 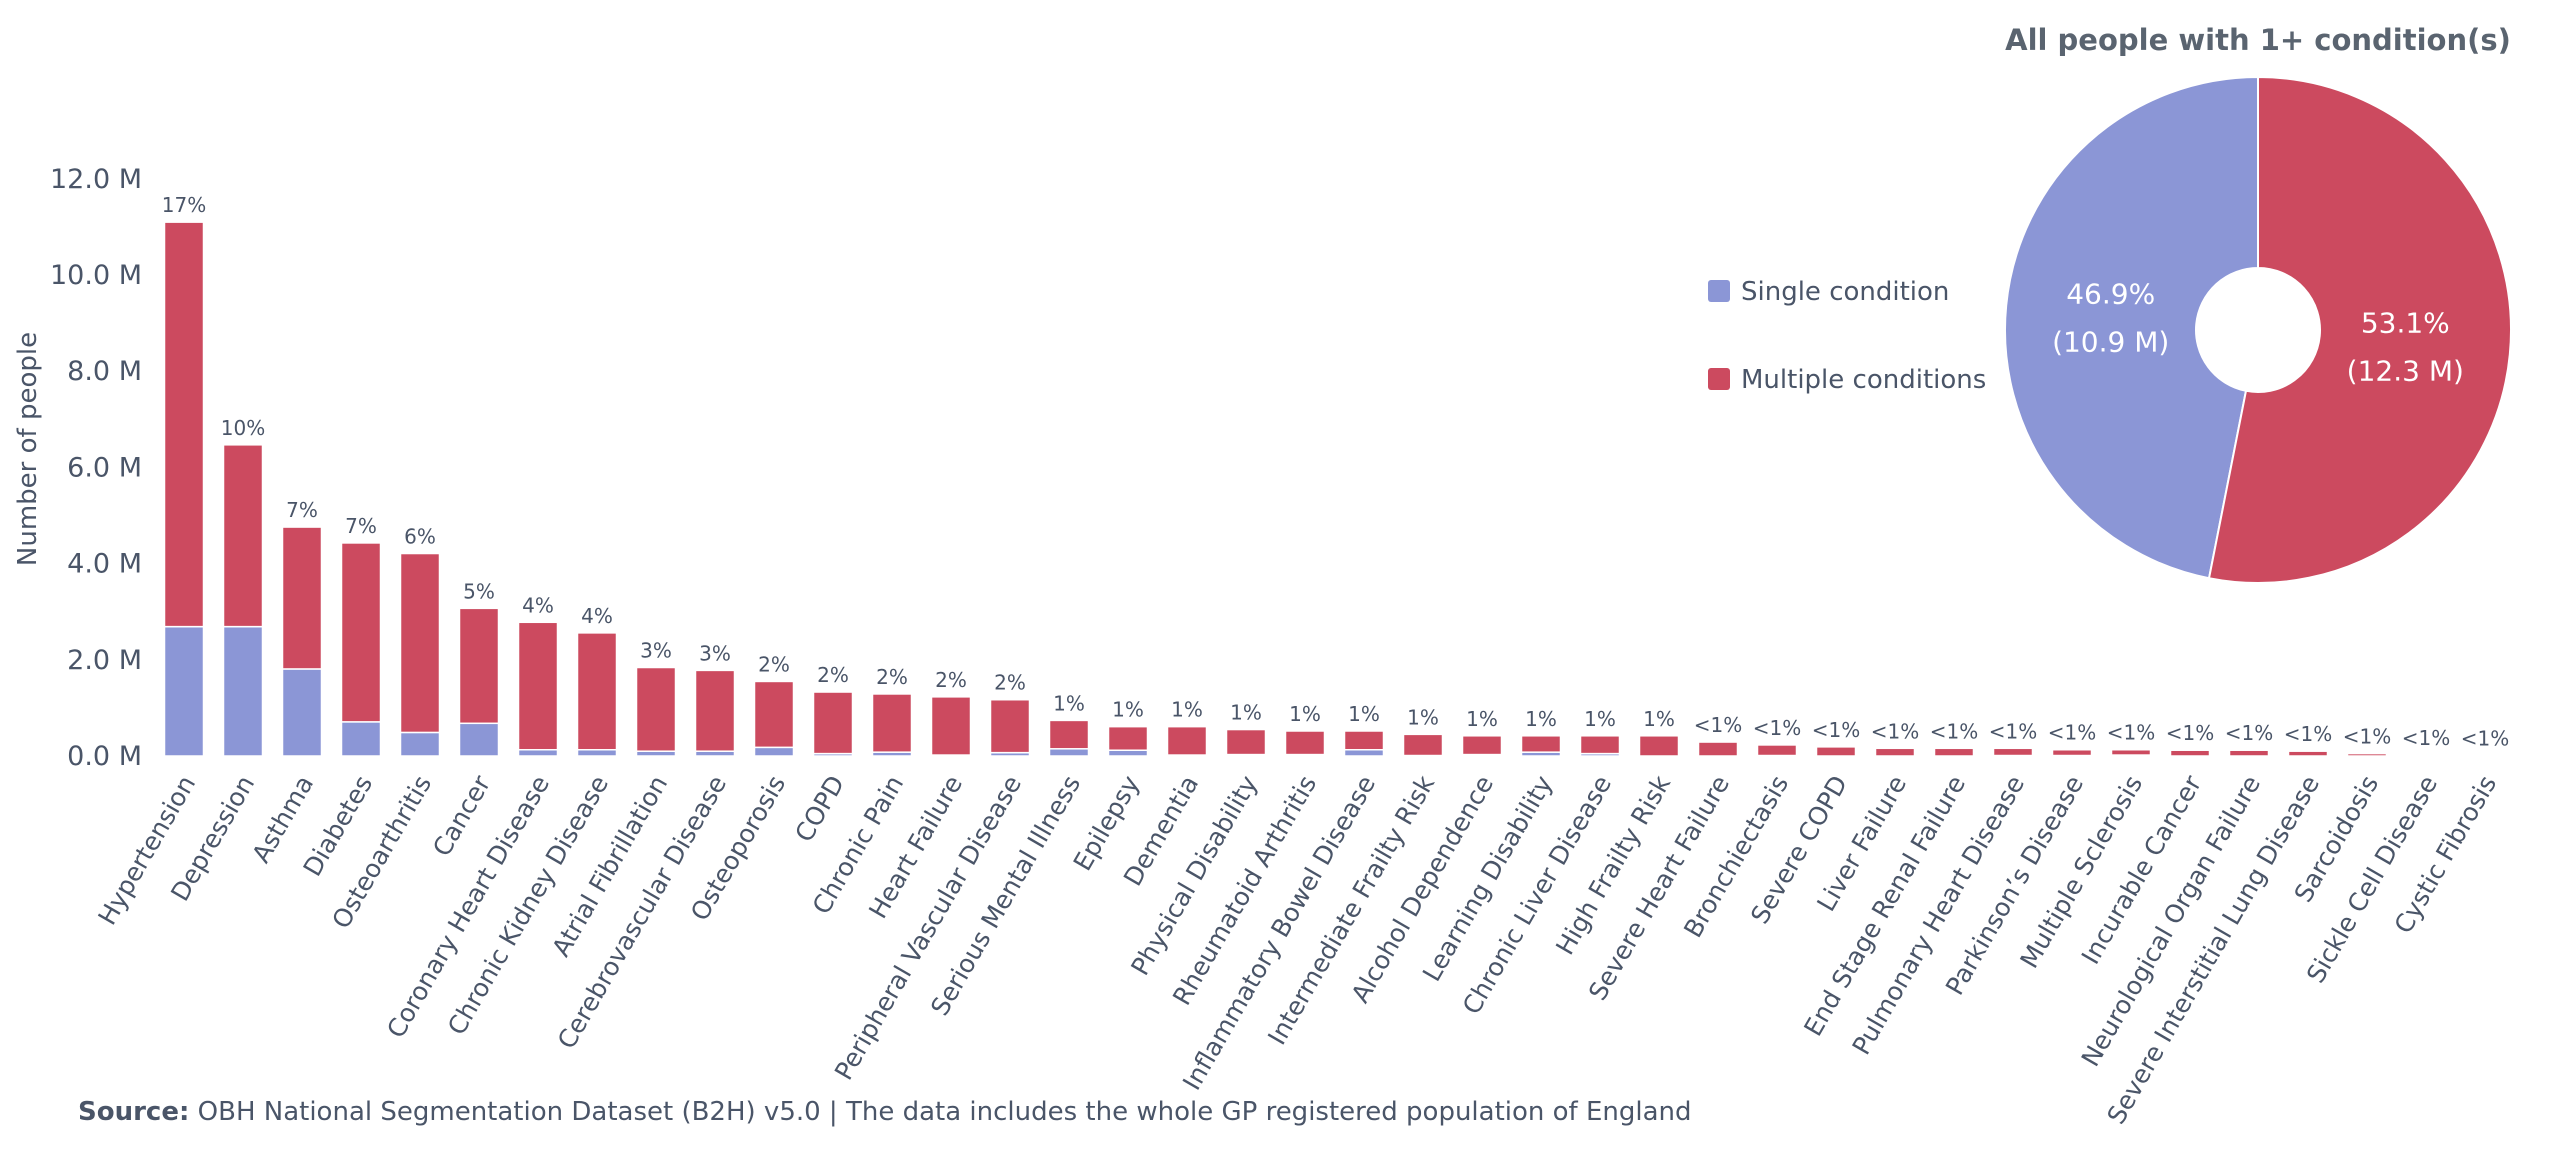 What do you see at coordinates (104, 371) in the screenshot?
I see `y-tick-label: 8.0 M` at bounding box center [104, 371].